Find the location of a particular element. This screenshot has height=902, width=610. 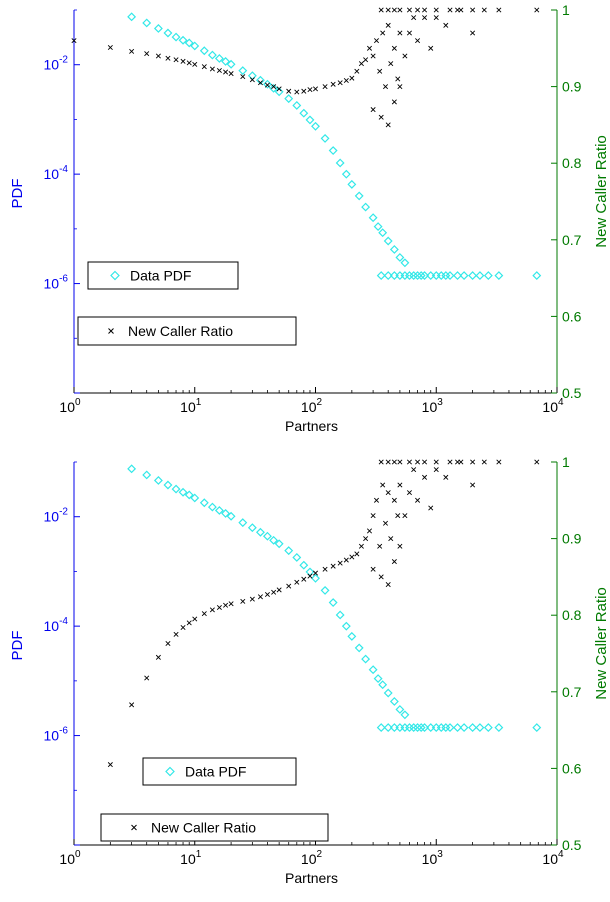

right-y-tick-label: 0.7 is located at coordinates (572, 692).